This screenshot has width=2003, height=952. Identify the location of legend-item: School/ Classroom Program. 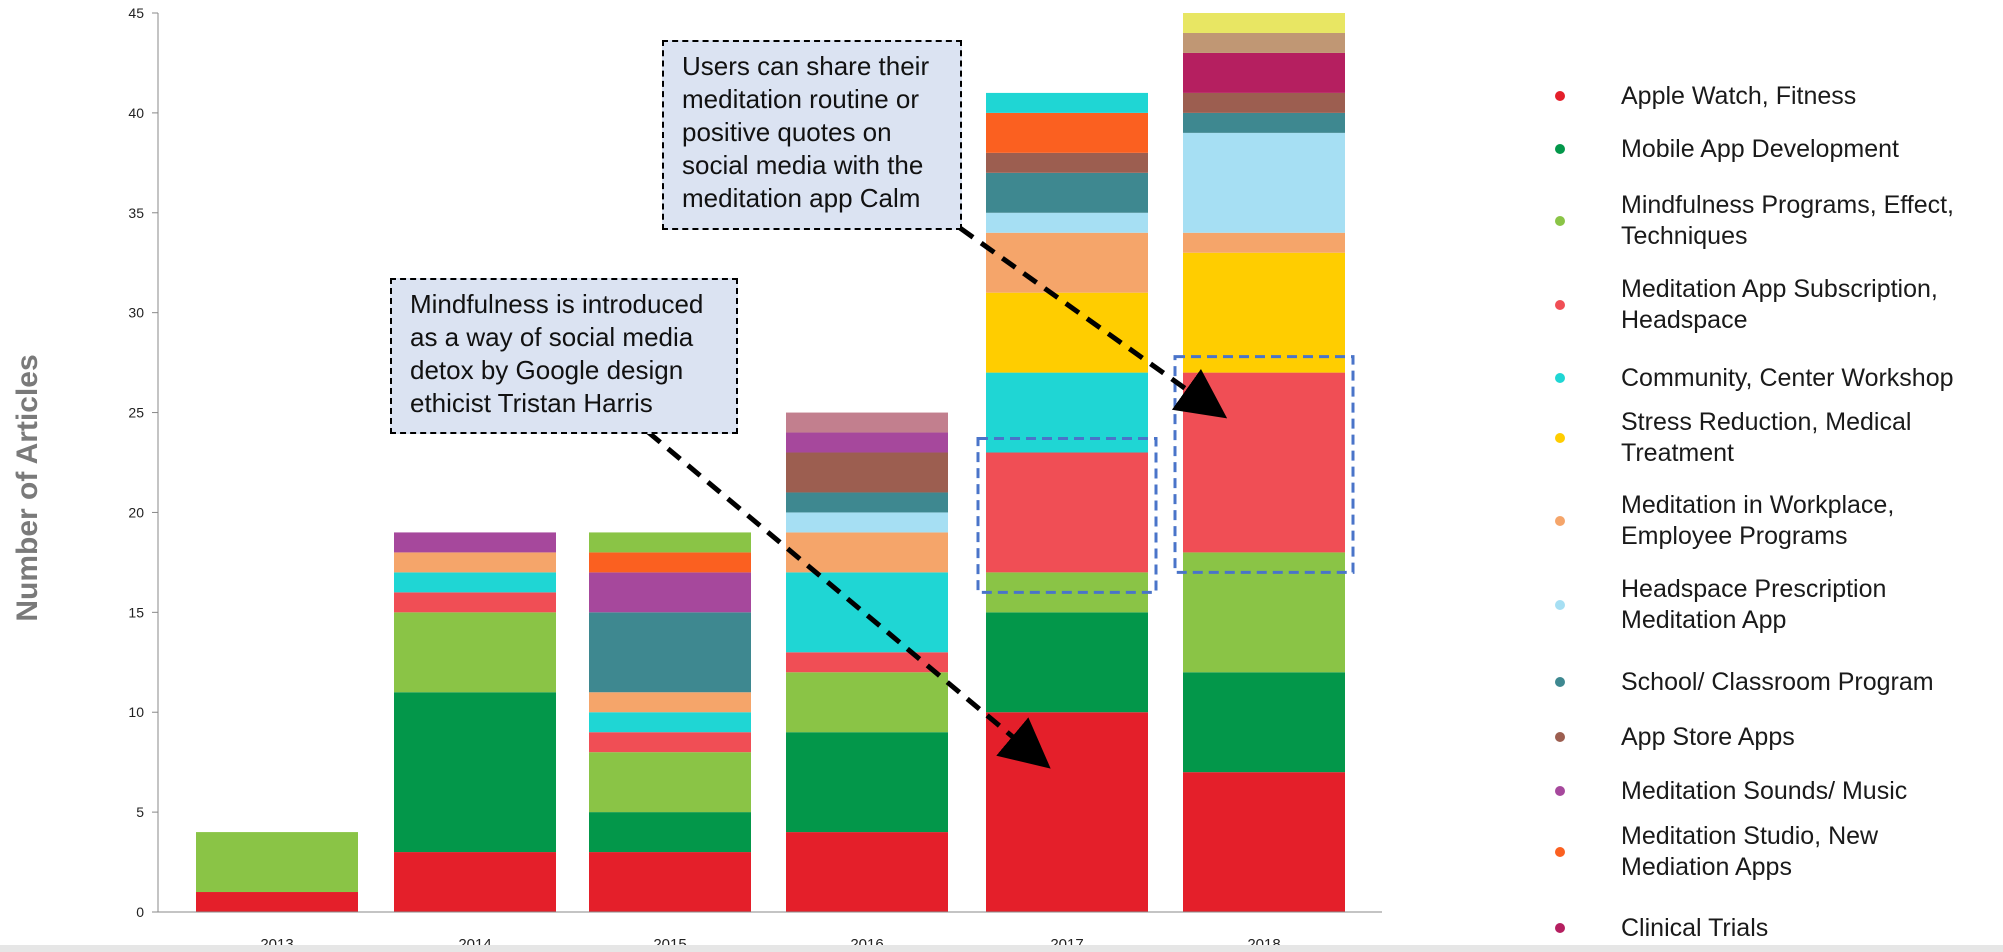
(1772, 682).